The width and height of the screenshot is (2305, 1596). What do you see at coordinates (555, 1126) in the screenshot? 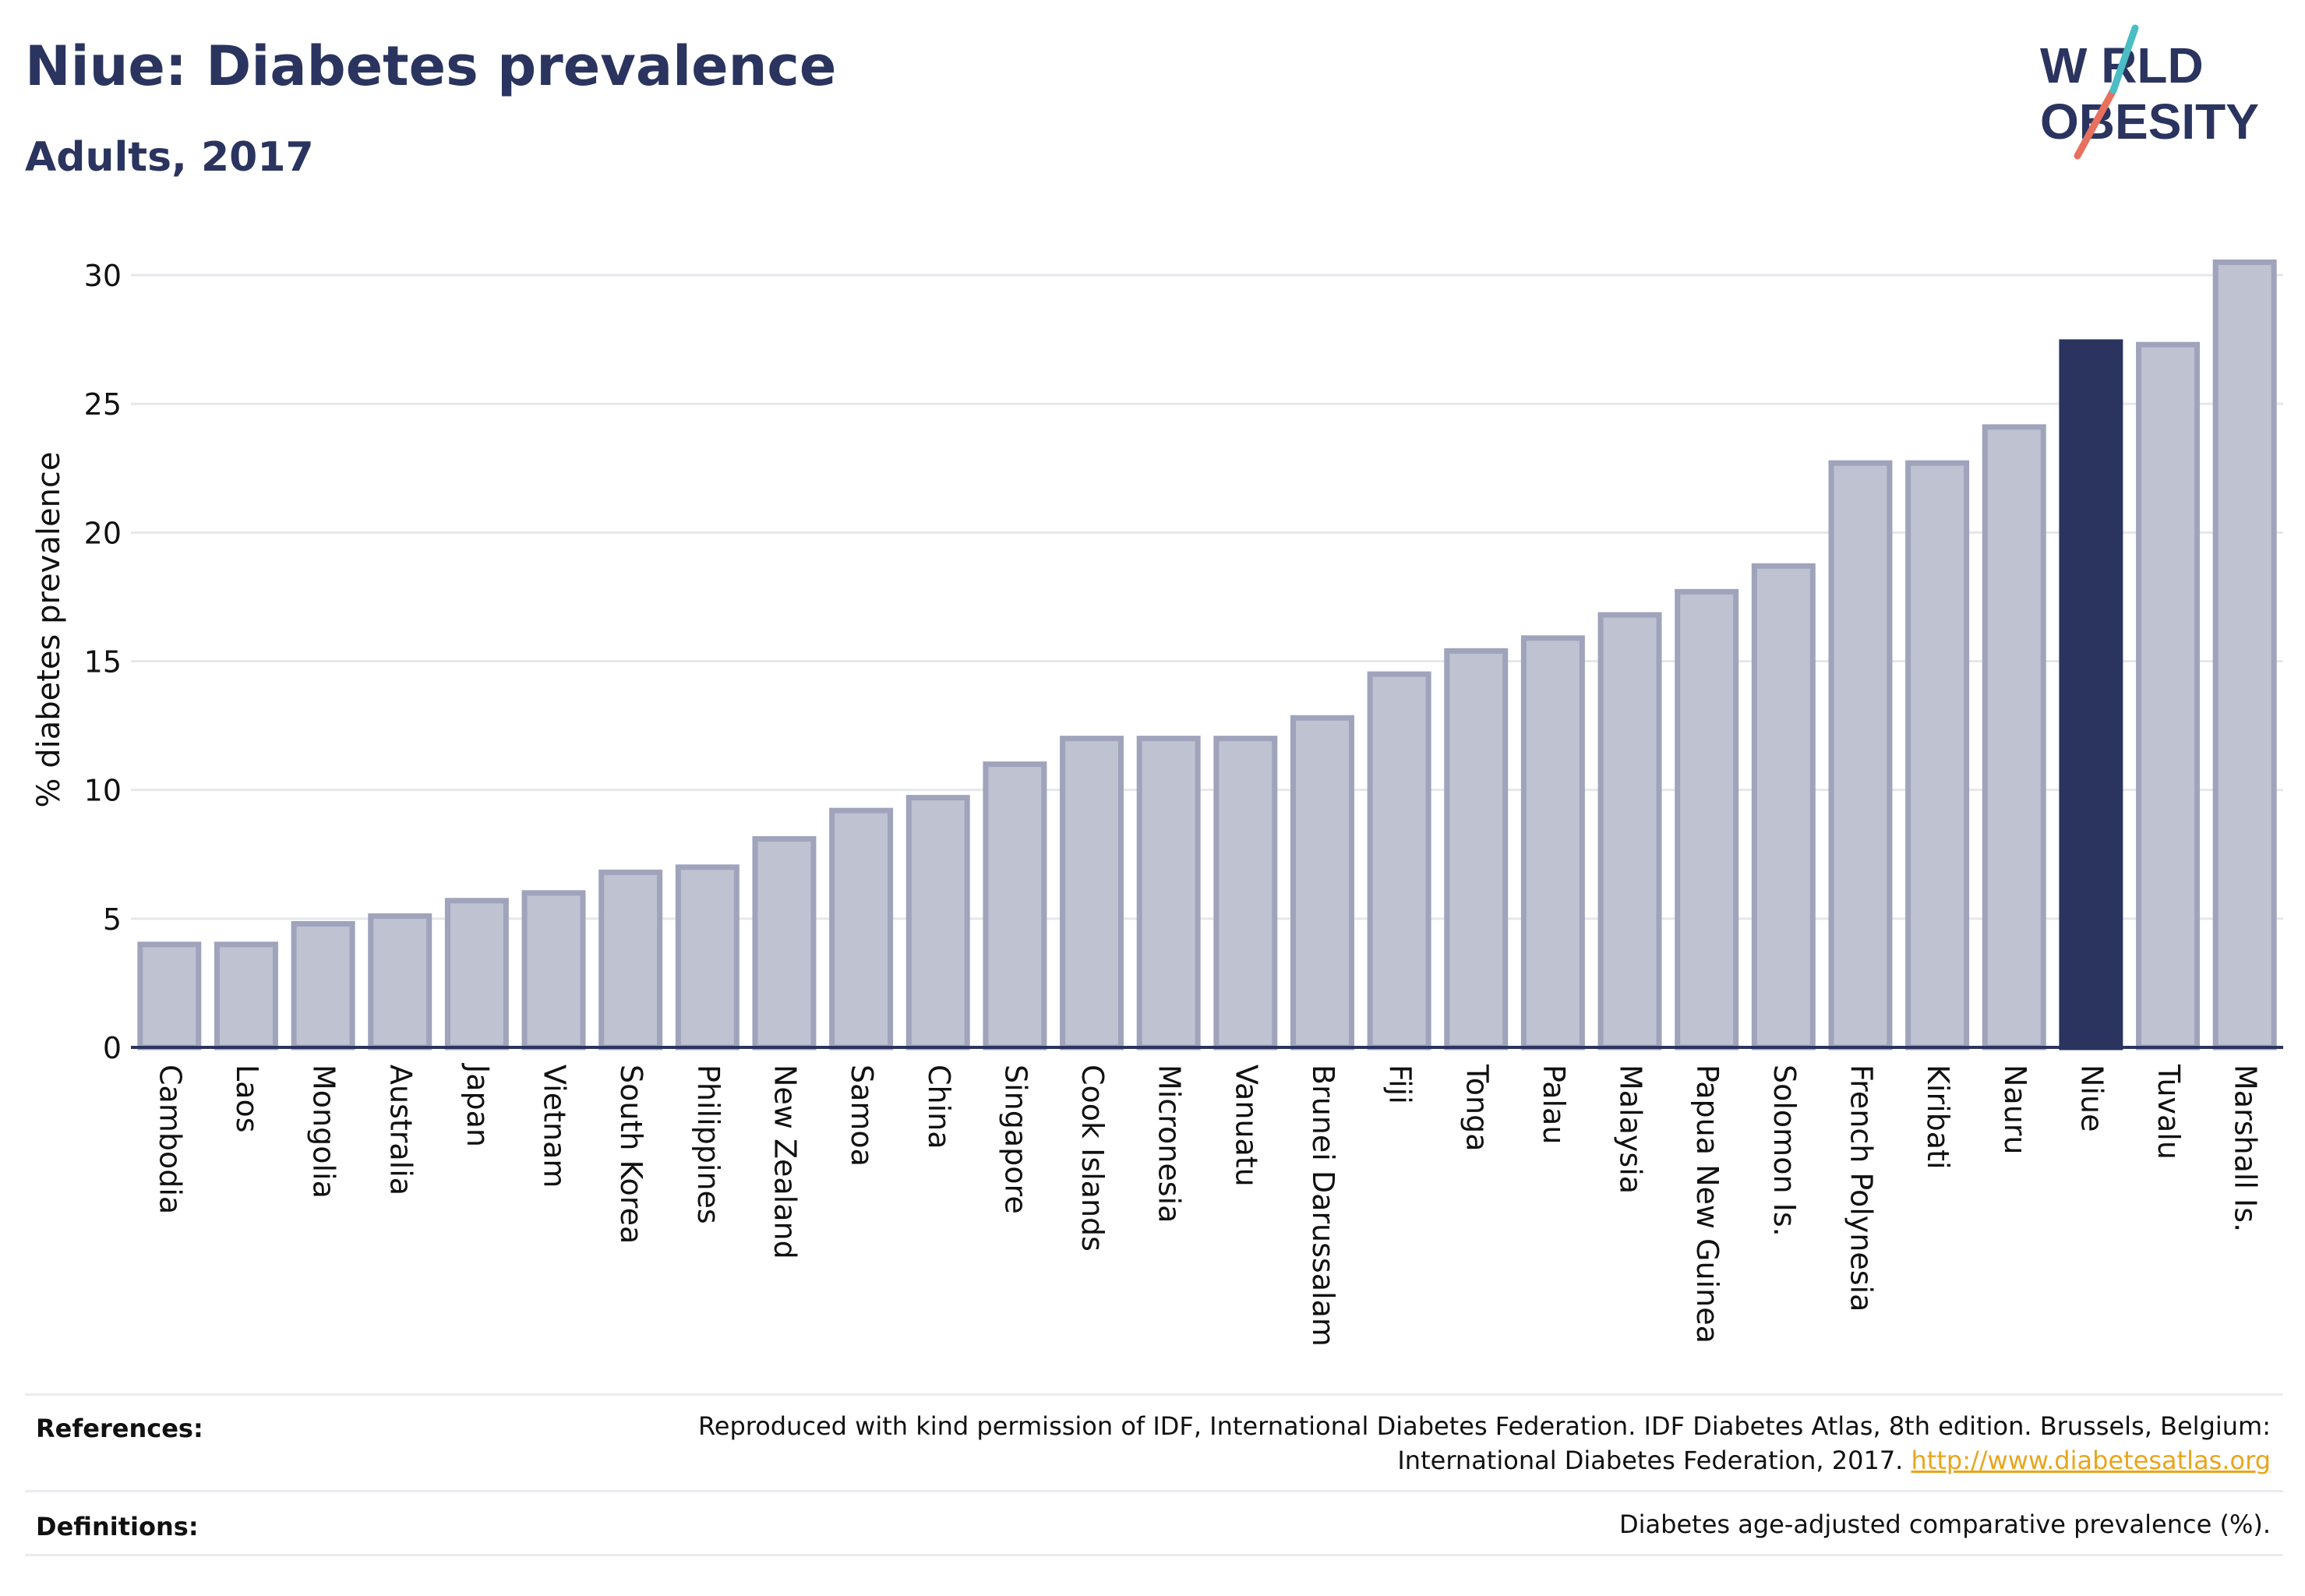
I see `x-tick-label: Vietnam` at bounding box center [555, 1126].